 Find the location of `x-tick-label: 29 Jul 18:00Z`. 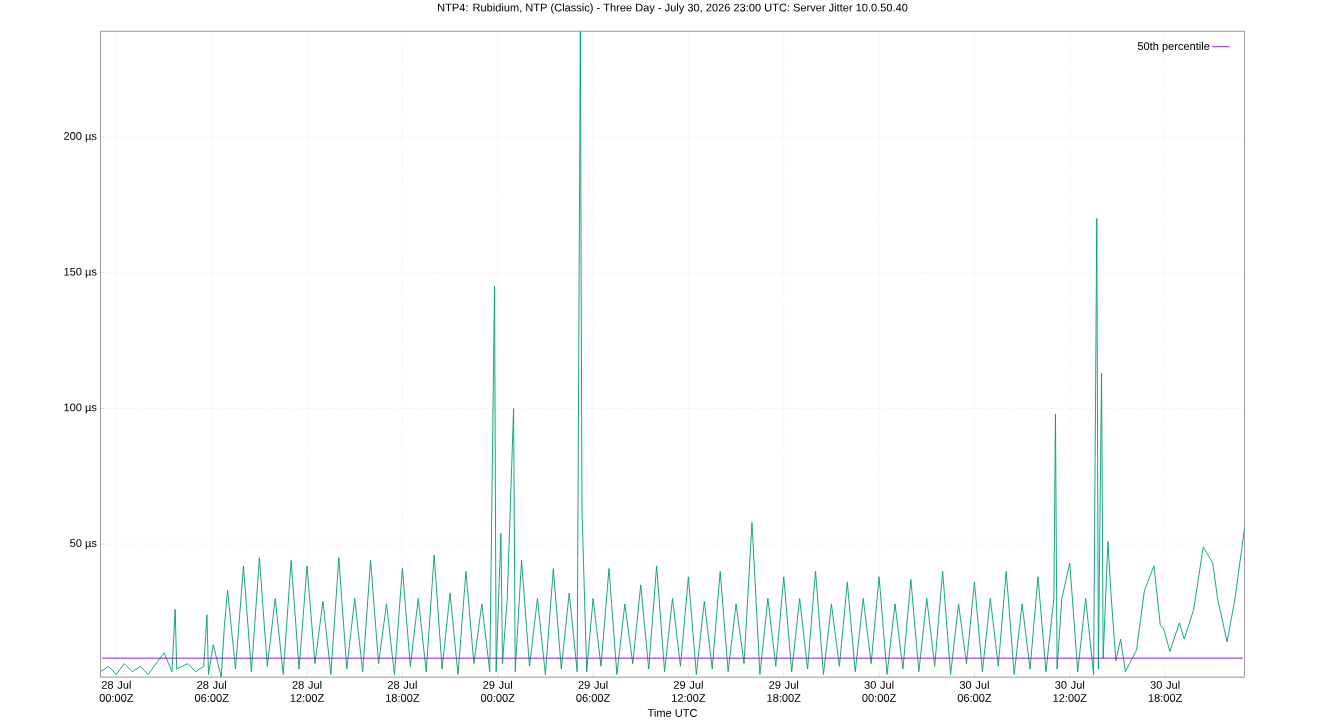

x-tick-label: 29 Jul 18:00Z is located at coordinates (784, 691).